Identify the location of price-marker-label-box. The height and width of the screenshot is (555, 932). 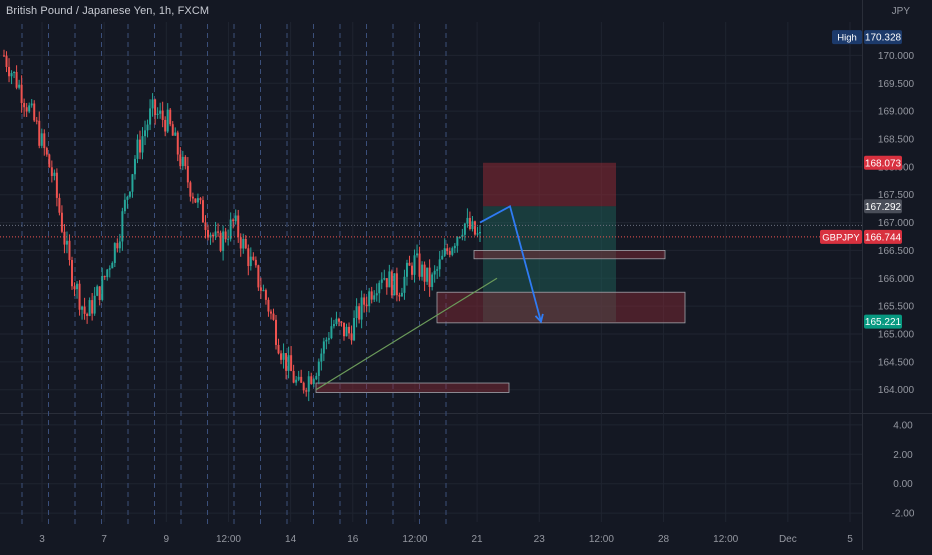
(847, 37).